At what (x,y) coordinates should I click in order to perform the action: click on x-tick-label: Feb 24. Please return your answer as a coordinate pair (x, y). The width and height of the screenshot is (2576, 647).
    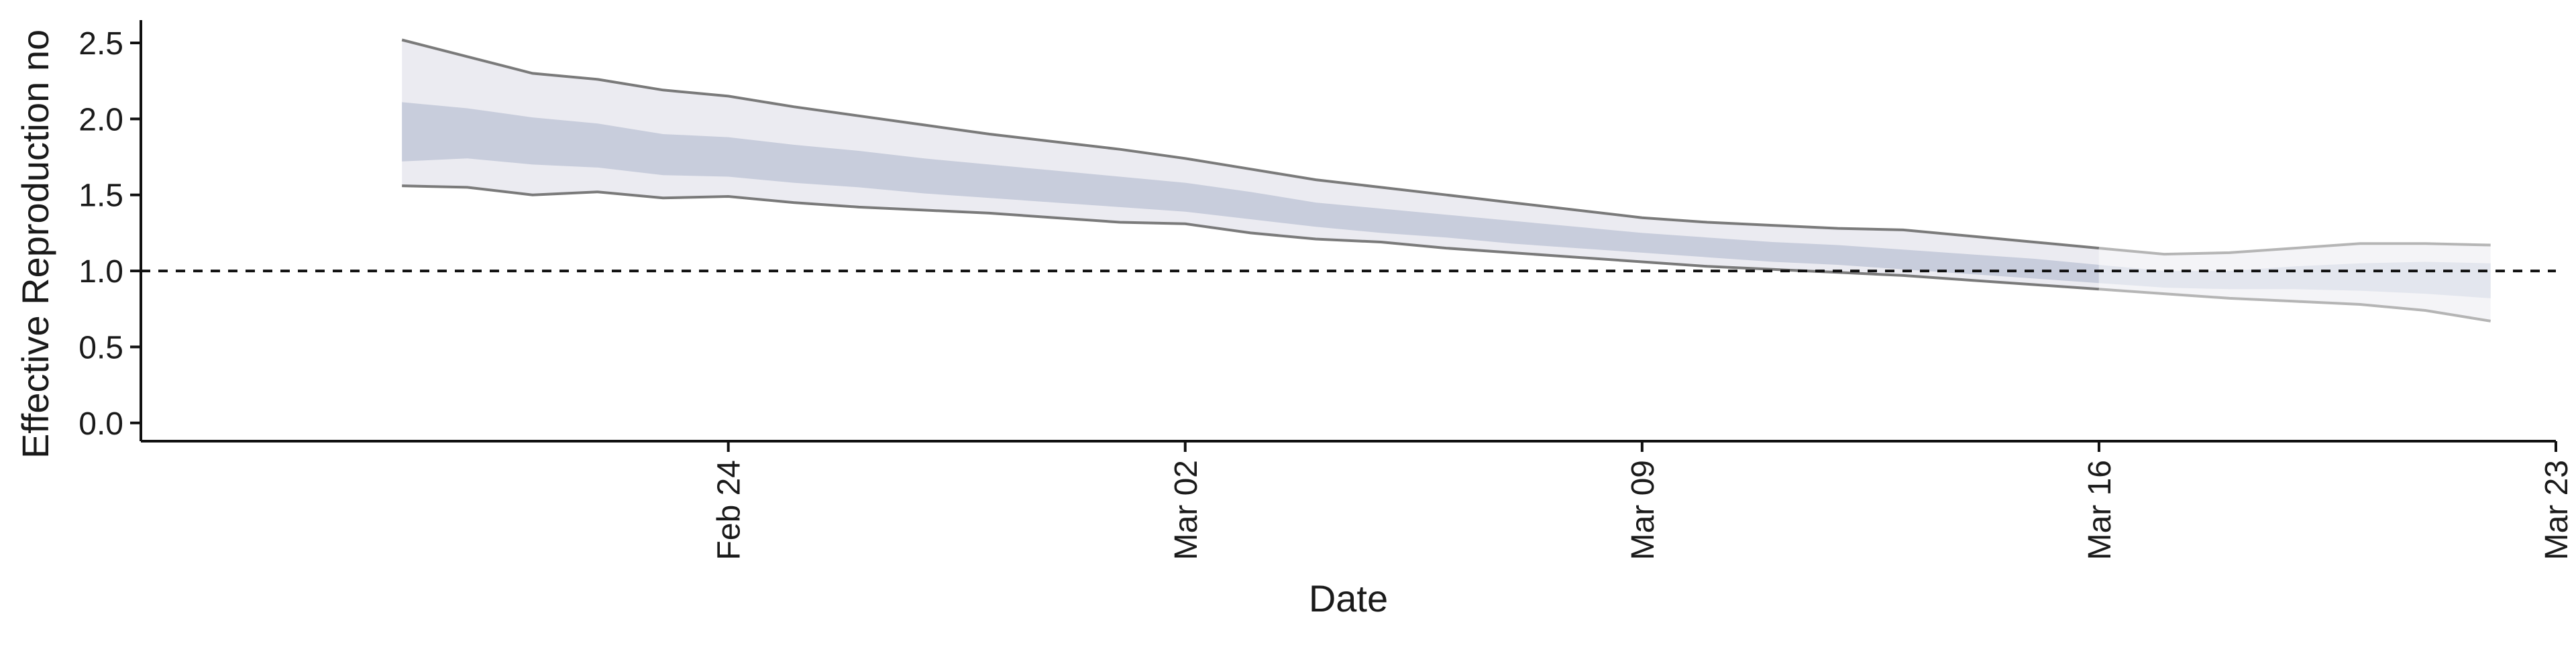
    Looking at the image, I should click on (729, 510).